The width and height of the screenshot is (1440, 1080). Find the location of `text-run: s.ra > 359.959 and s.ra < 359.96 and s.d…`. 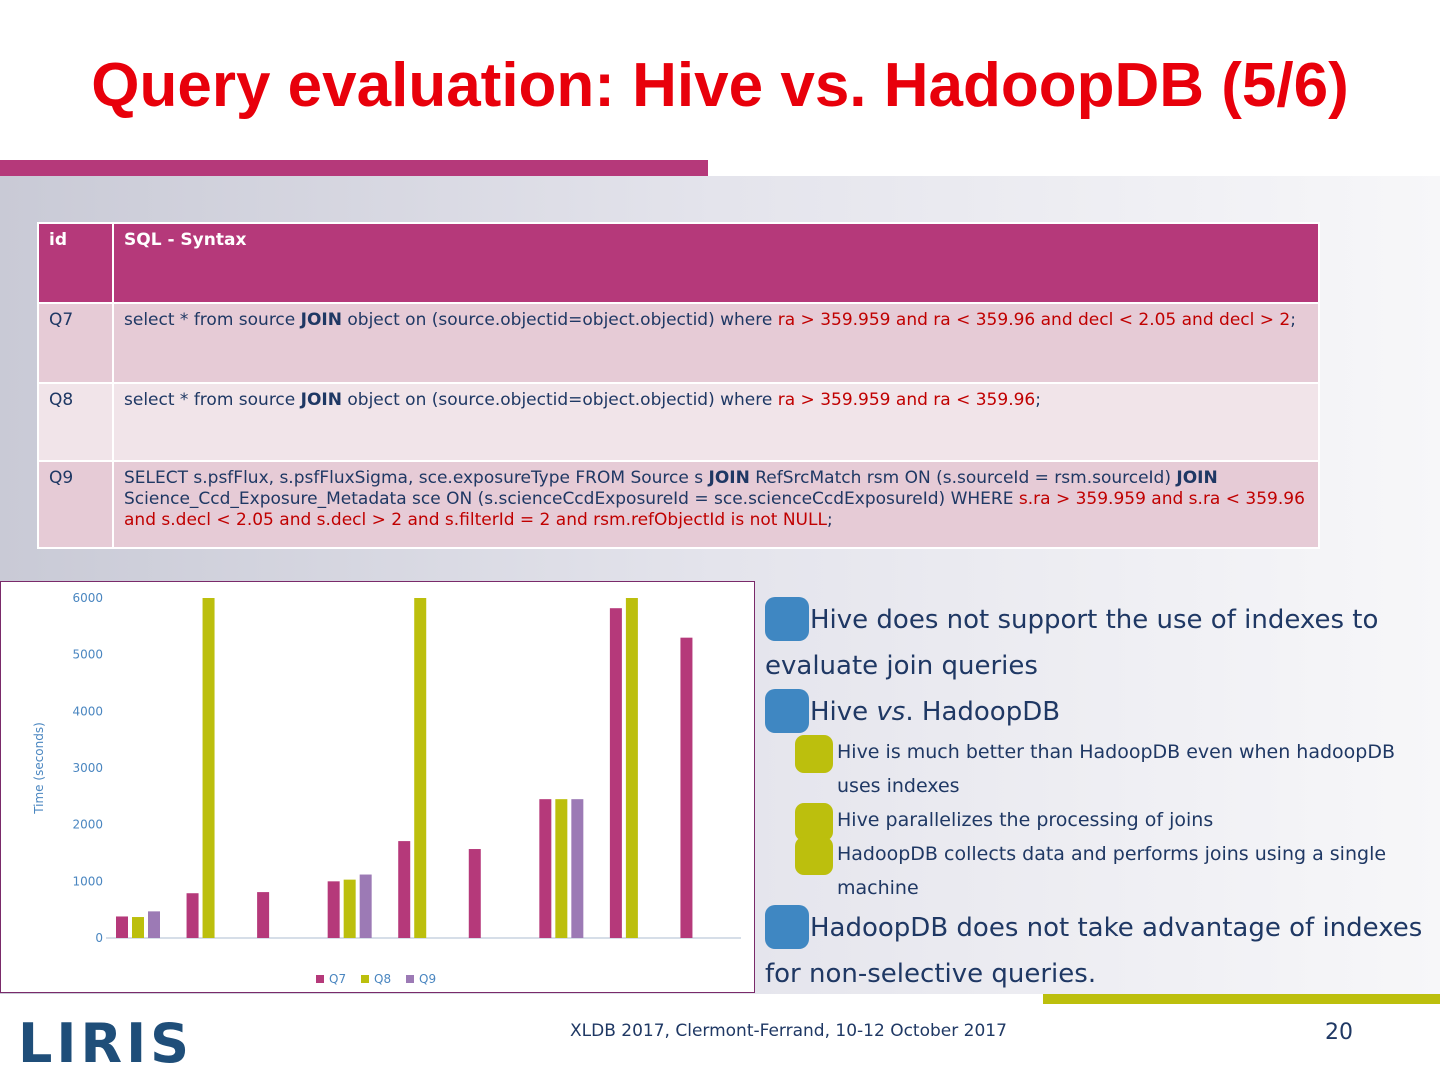

text-run: s.ra > 359.959 and s.ra < 359.96 and s.d… is located at coordinates (714, 509).